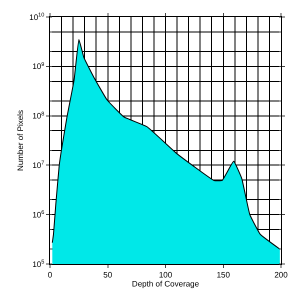  Describe the element at coordinates (166, 284) in the screenshot. I see `x-axis-title: Depth of Coverage` at that location.